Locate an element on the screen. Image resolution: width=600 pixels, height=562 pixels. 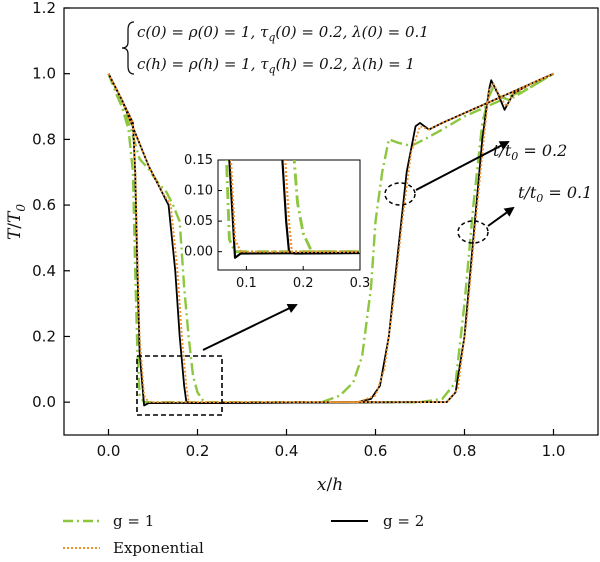
inset-x-tick-label: 0.1 is located at coordinates (246, 283).